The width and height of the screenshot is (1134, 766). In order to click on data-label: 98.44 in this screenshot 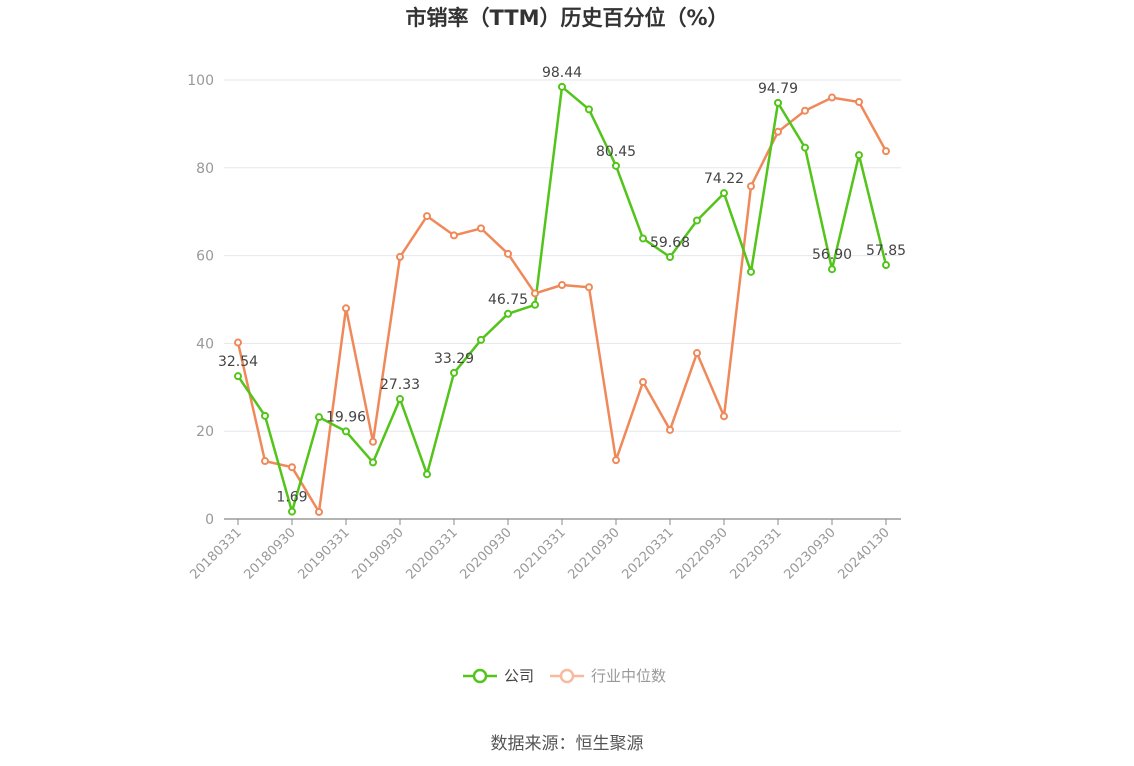, I will do `click(562, 73)`.